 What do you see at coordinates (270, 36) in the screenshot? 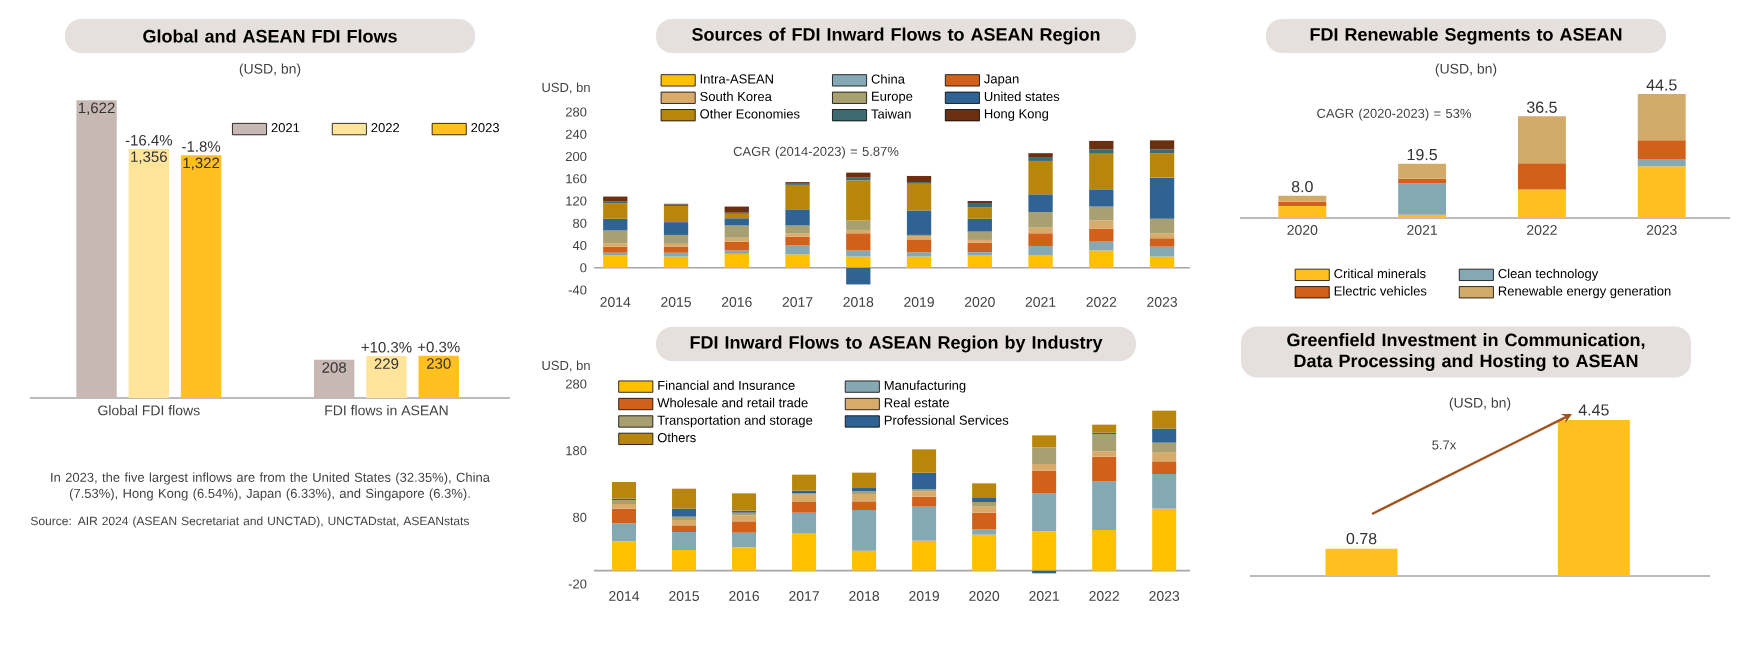
I see `chart-title: Global and ASEAN FDI Flows` at bounding box center [270, 36].